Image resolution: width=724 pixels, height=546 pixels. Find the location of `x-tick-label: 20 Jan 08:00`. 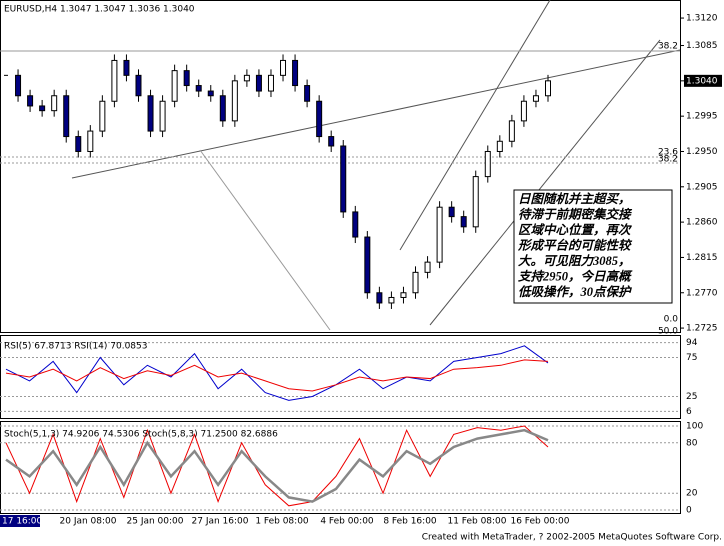

x-tick-label: 20 Jan 08:00 is located at coordinates (88, 522).